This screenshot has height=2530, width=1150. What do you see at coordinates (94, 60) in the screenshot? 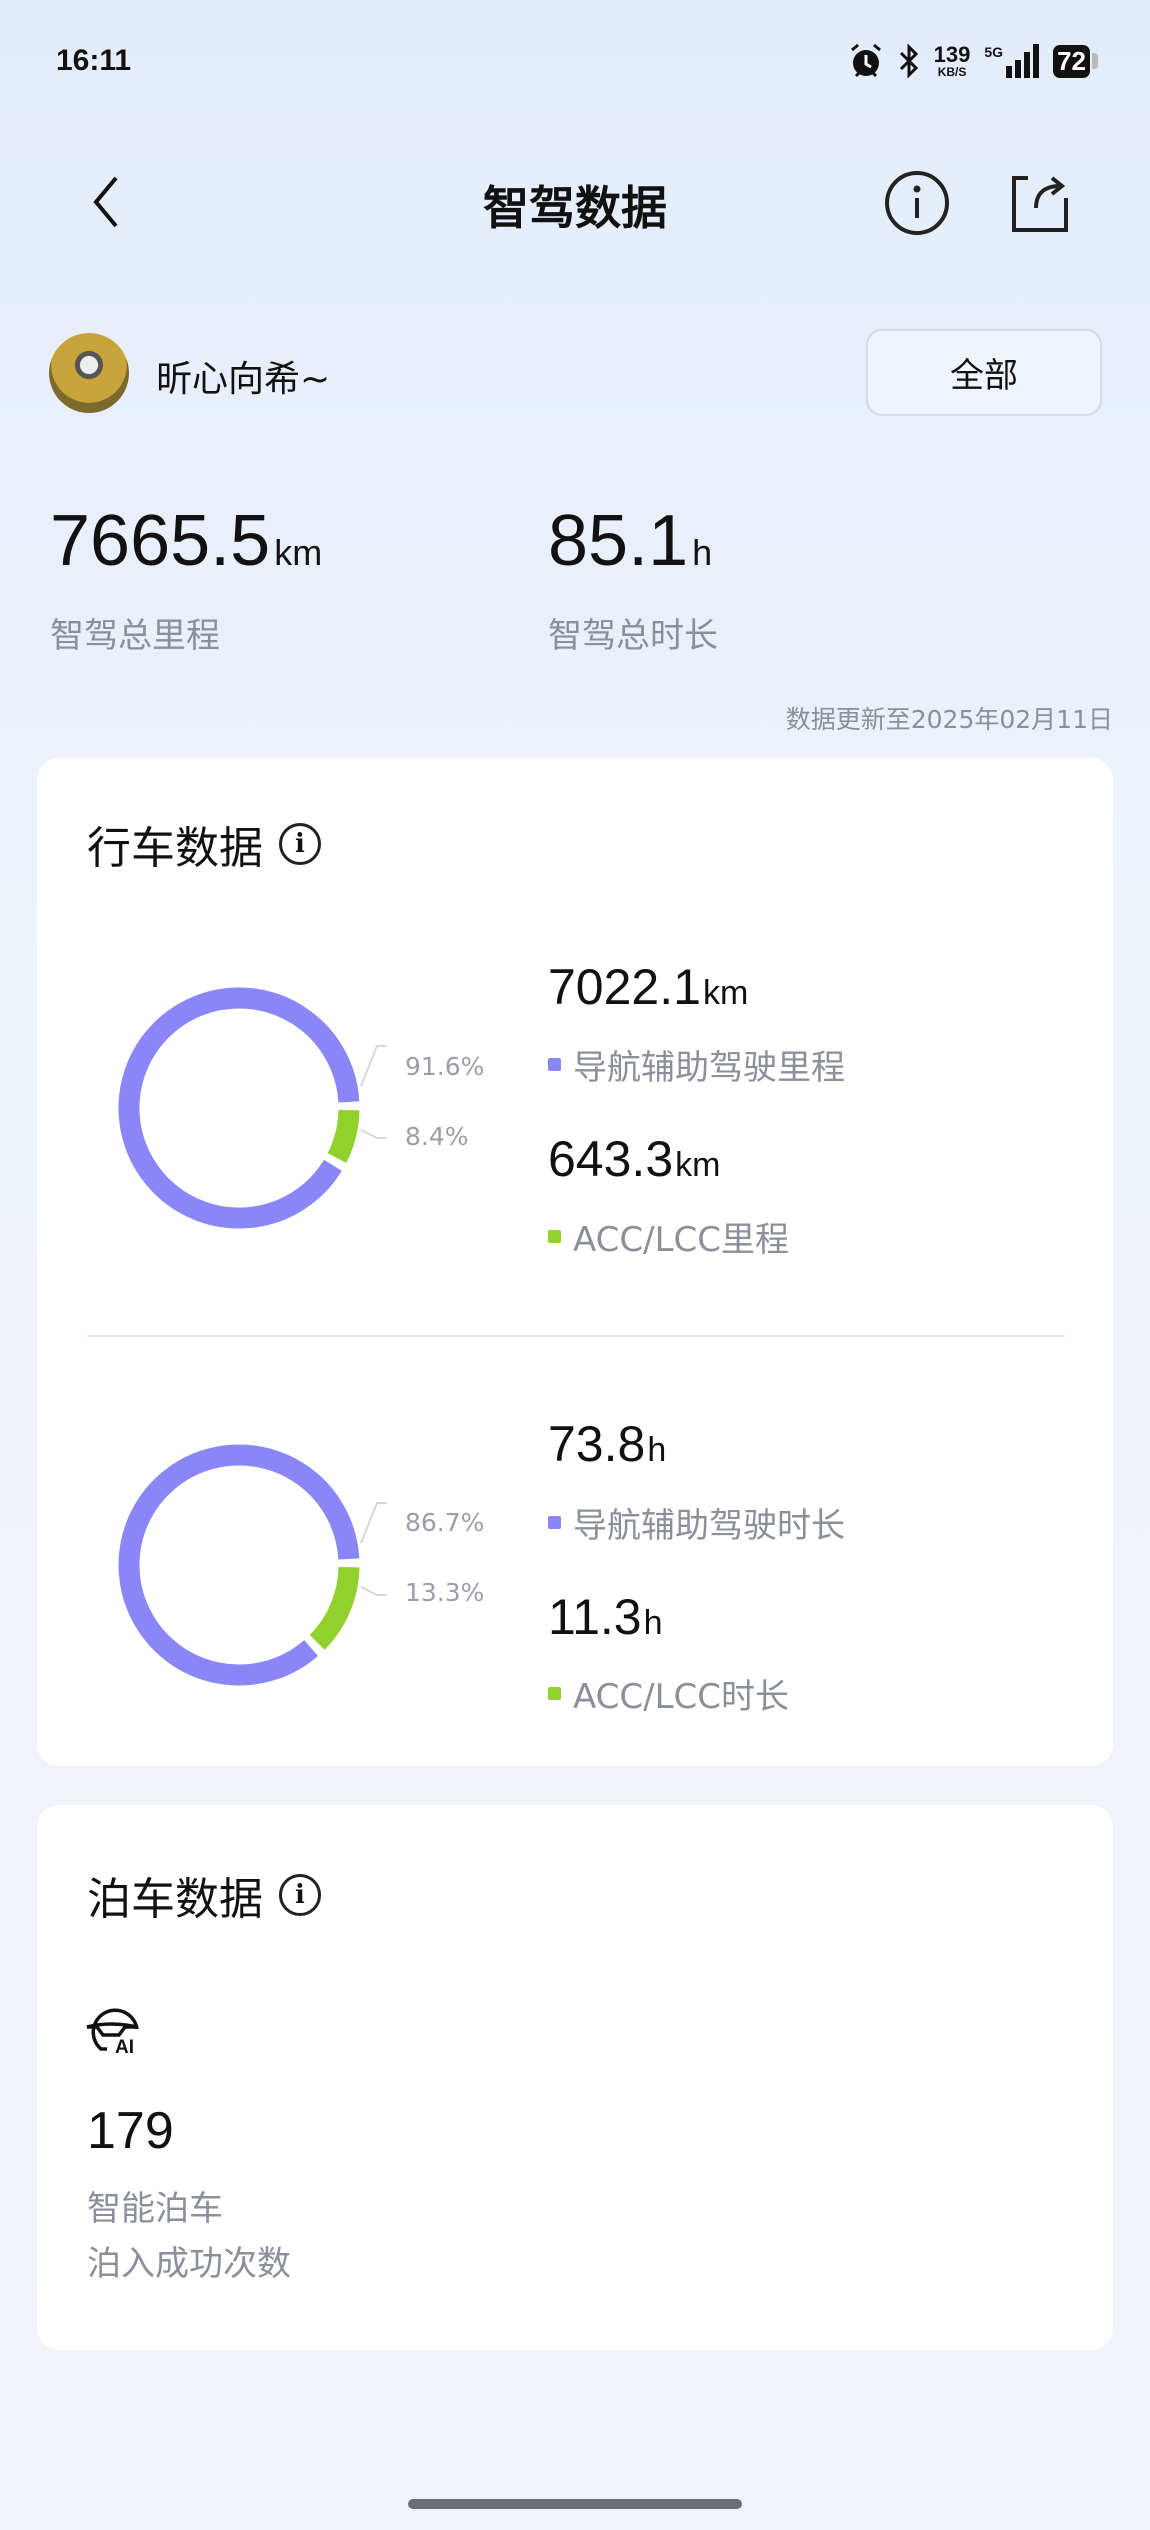
I see `status-time: 16:11` at bounding box center [94, 60].